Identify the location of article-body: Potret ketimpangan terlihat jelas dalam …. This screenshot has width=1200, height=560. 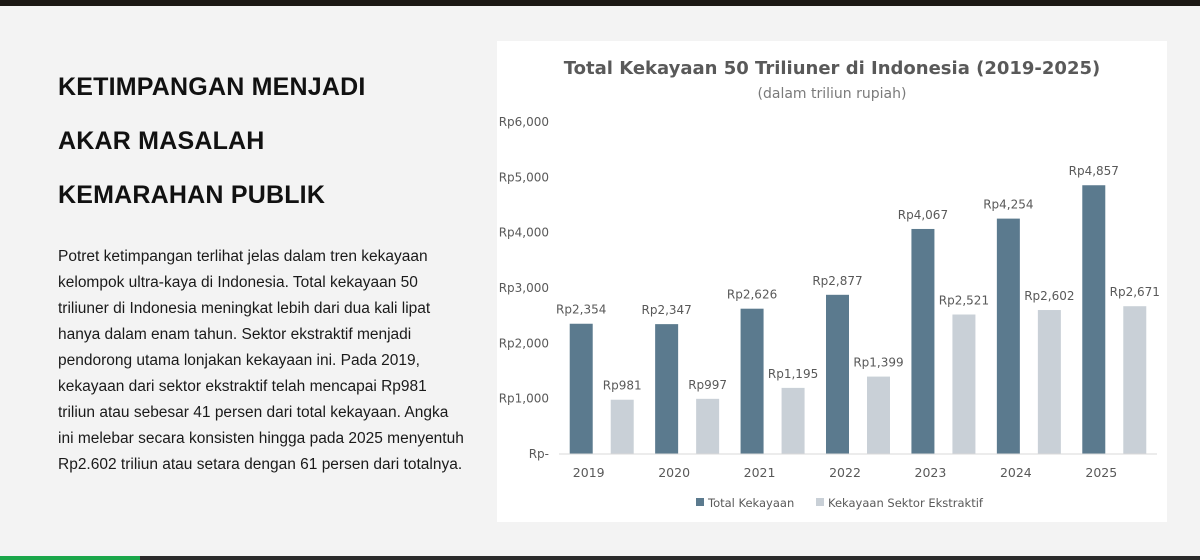
(261, 360).